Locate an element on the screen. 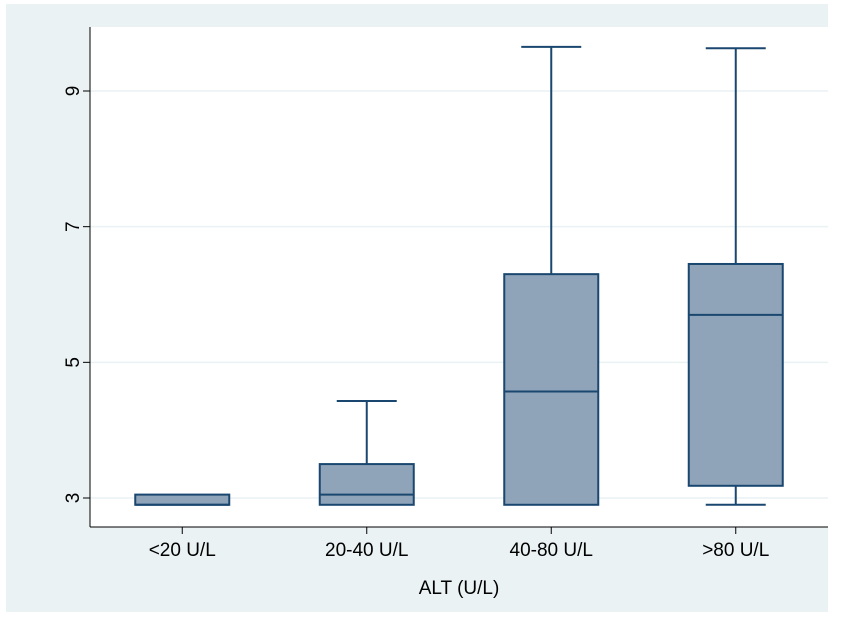  x-tick-label: <20 U/L is located at coordinates (182, 550).